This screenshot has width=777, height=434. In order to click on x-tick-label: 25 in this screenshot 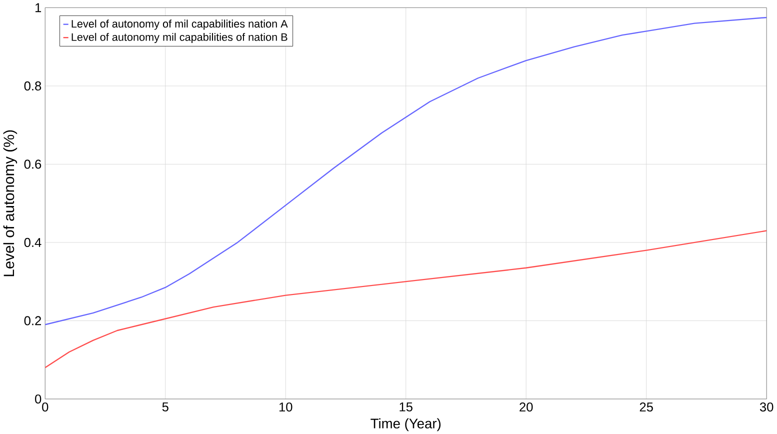, I will do `click(646, 407)`.